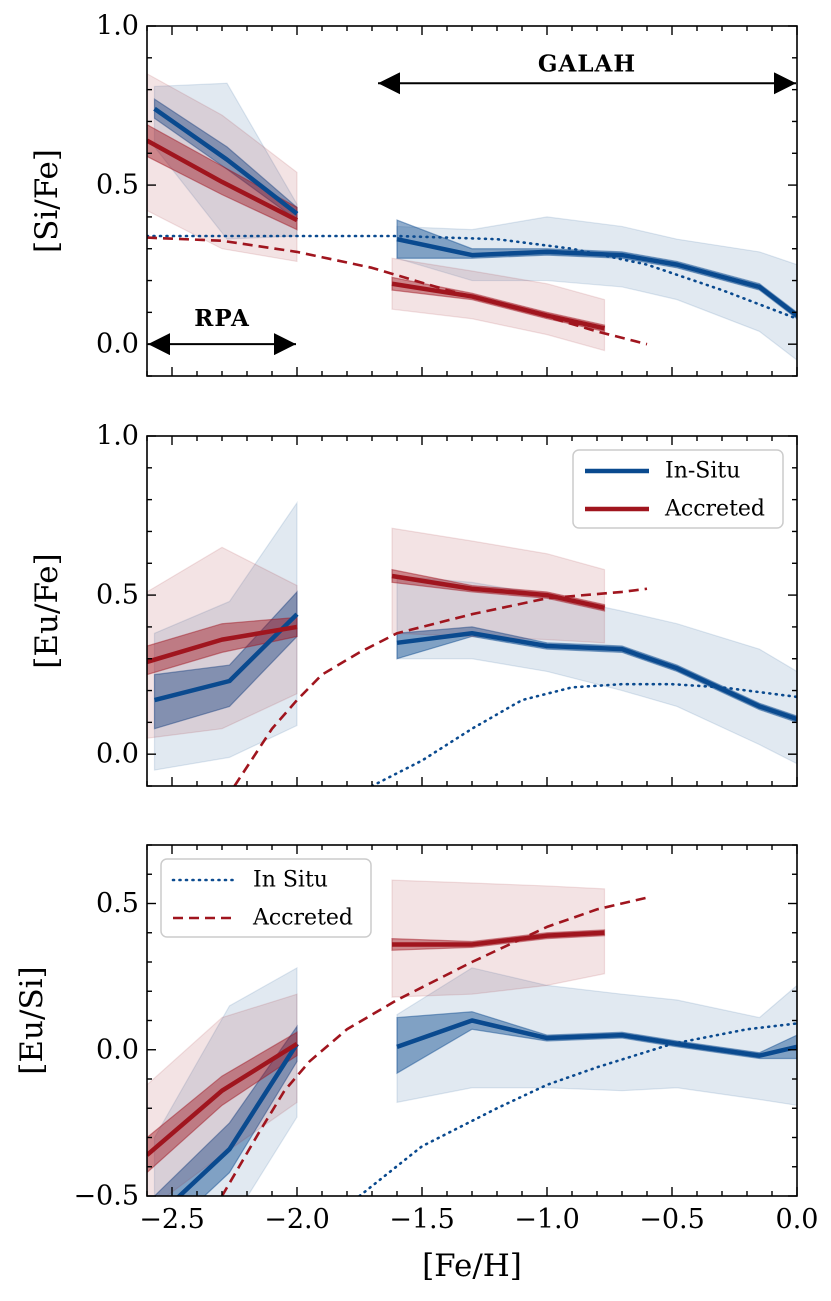 This screenshot has width=831, height=1301. Describe the element at coordinates (797, 1219) in the screenshot. I see `x-tick-label: 0.0` at that location.